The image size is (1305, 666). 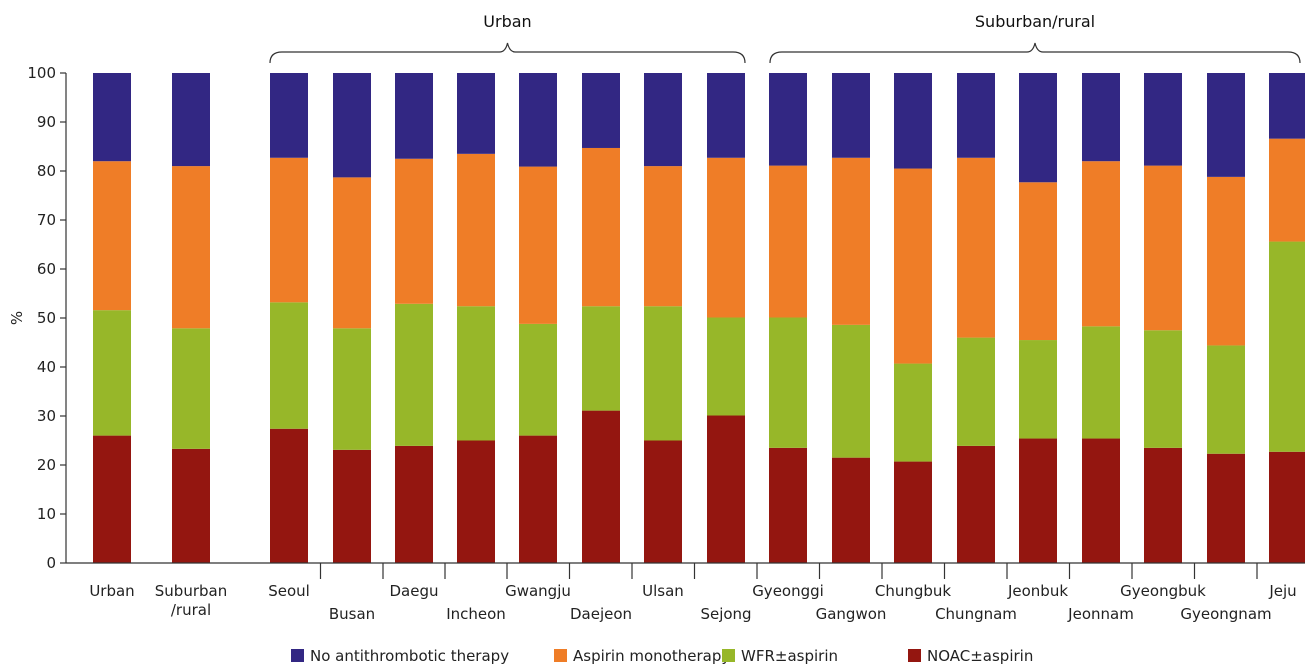 What do you see at coordinates (46, 514) in the screenshot?
I see `y-tick-label: 10` at bounding box center [46, 514].